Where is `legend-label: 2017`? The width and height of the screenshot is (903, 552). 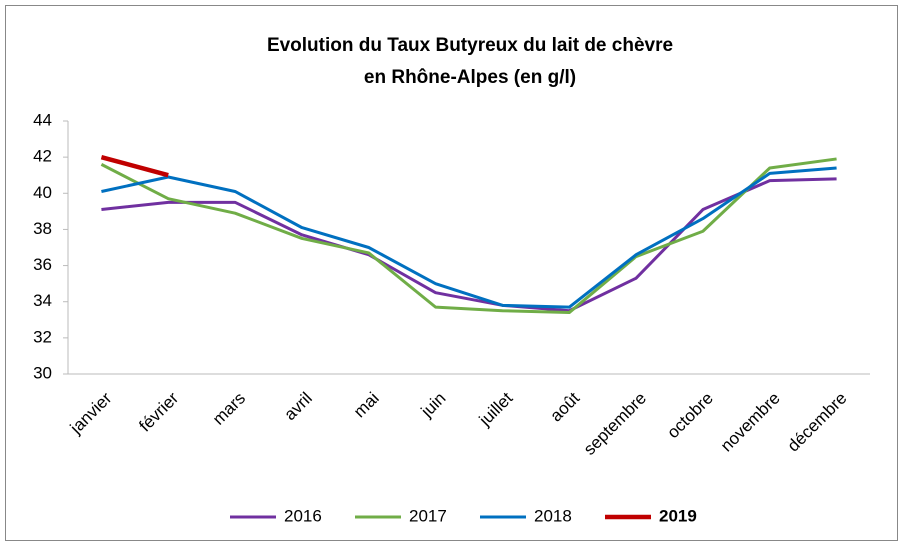
legend-label: 2017 is located at coordinates (428, 515).